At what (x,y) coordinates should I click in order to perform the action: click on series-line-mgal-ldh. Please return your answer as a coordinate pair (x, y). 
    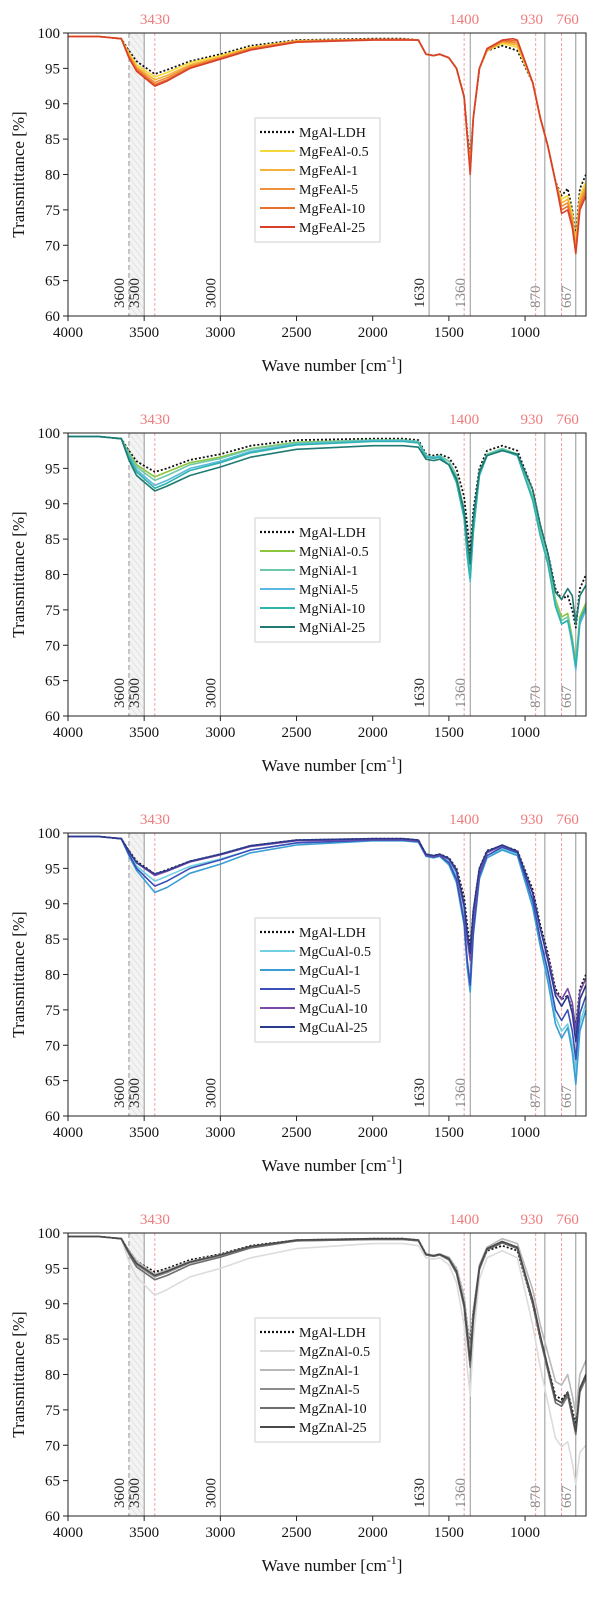
    Looking at the image, I should click on (327, 1330).